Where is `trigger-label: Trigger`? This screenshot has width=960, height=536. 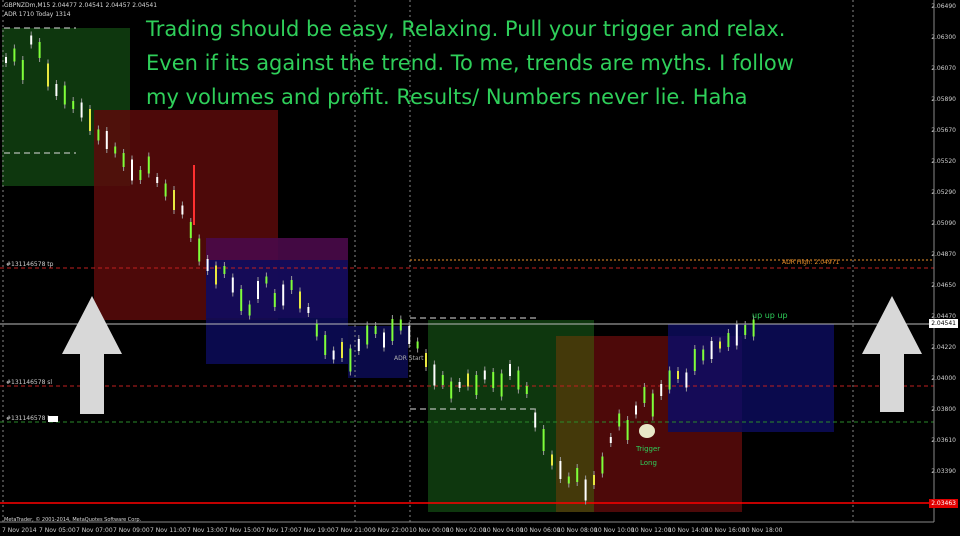 trigger-label: Trigger is located at coordinates (648, 449).